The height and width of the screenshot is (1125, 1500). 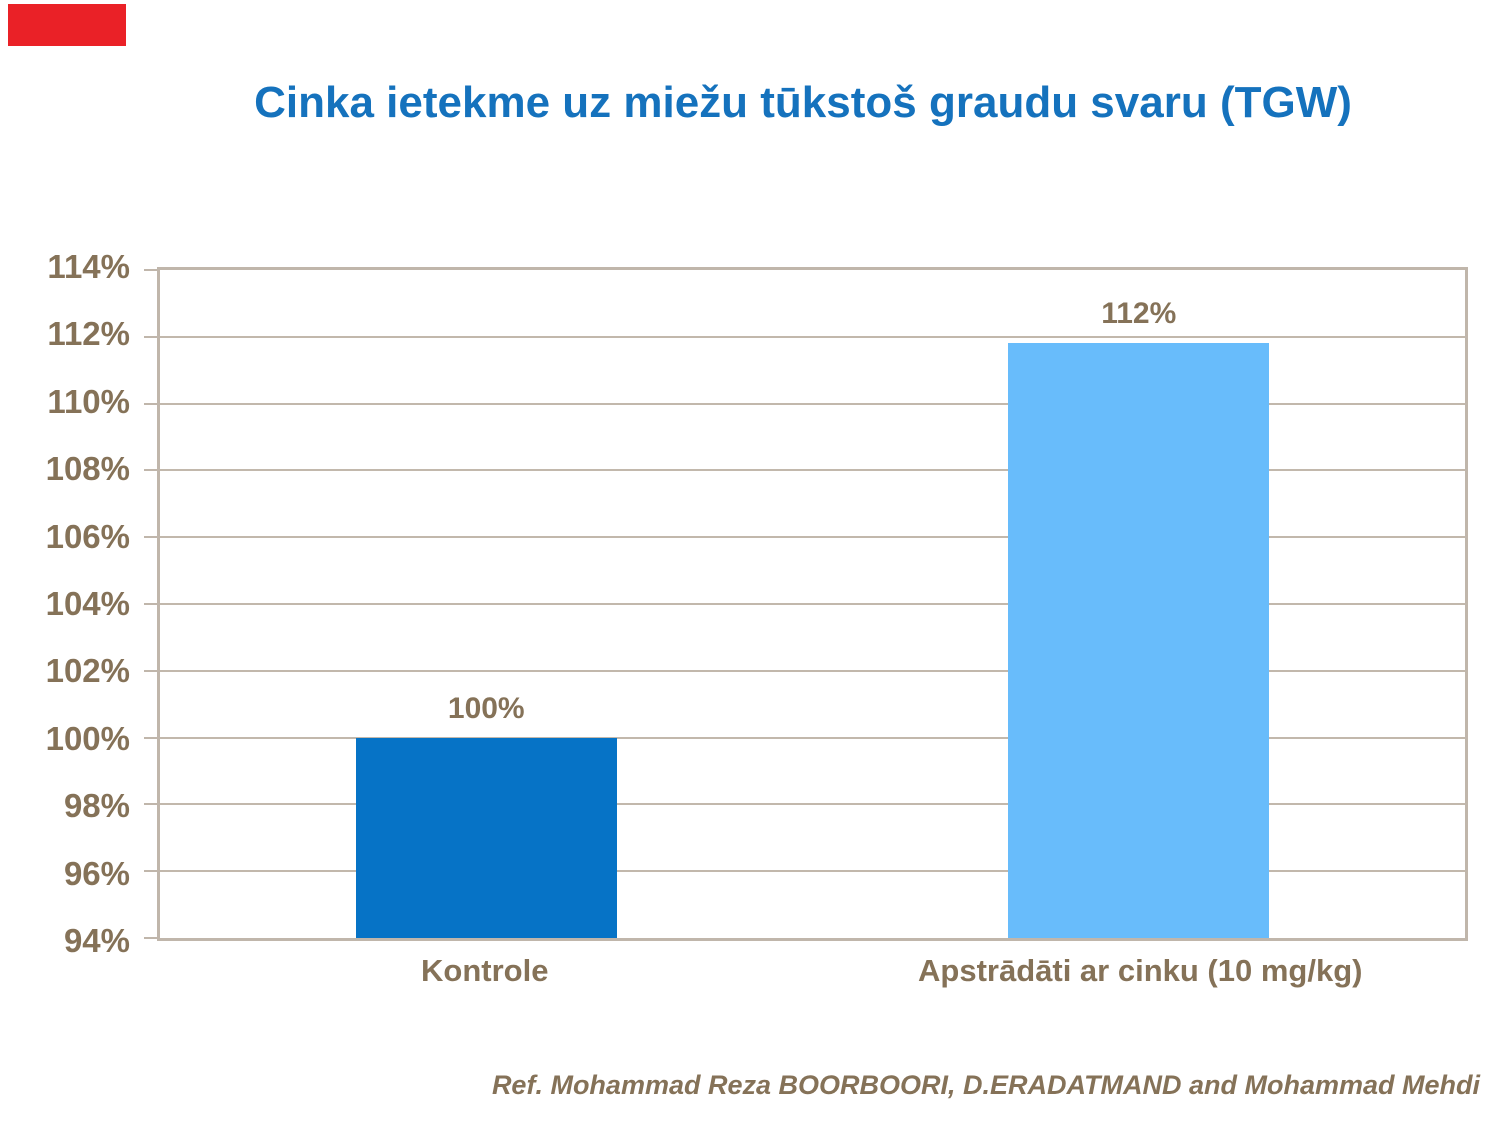 I want to click on y-tick-label: 104%, so click(x=87, y=603).